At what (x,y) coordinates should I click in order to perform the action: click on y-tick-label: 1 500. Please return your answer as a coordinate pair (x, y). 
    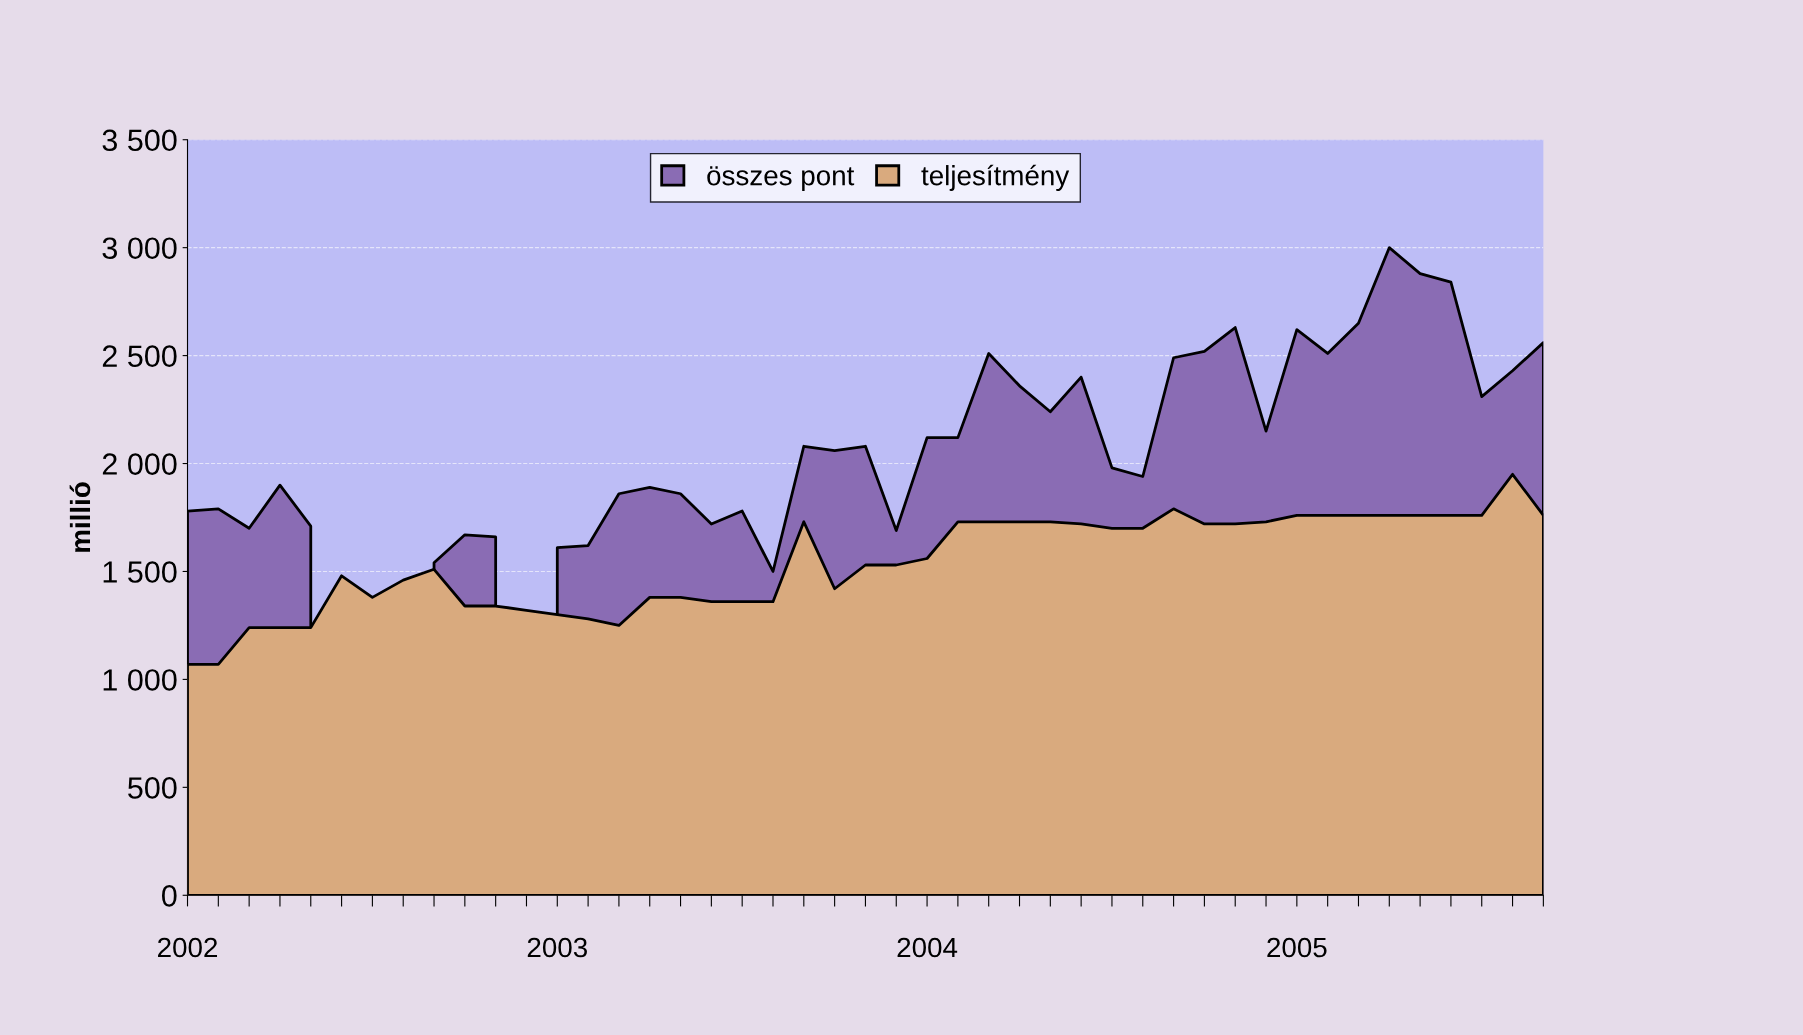
    Looking at the image, I should click on (140, 572).